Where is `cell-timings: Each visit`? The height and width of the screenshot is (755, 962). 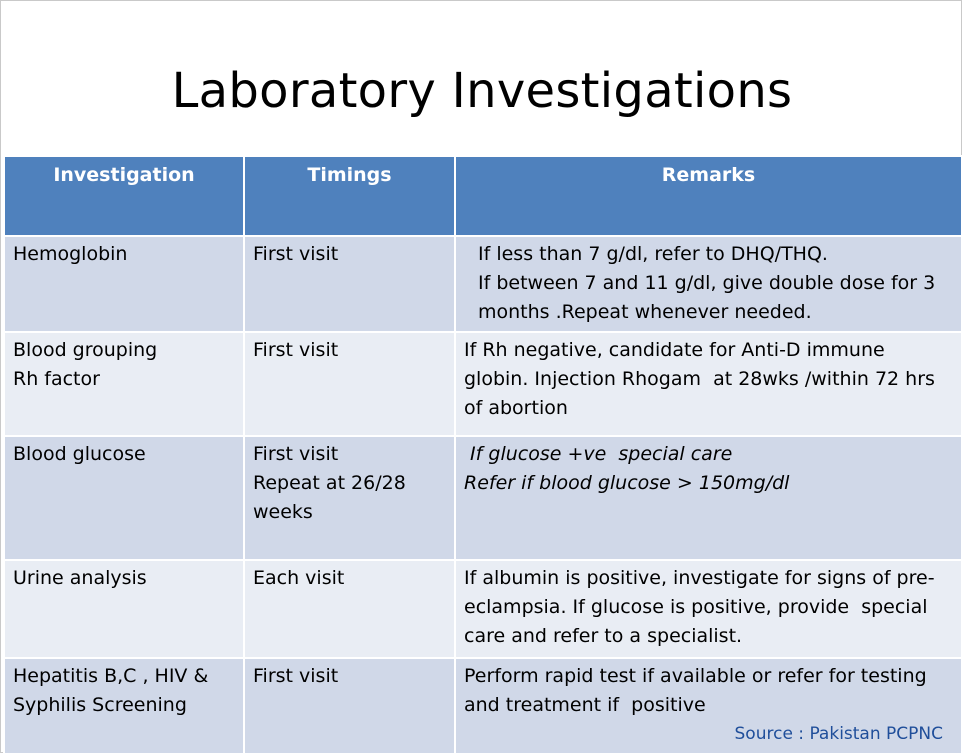
cell-timings: Each visit is located at coordinates (349, 609).